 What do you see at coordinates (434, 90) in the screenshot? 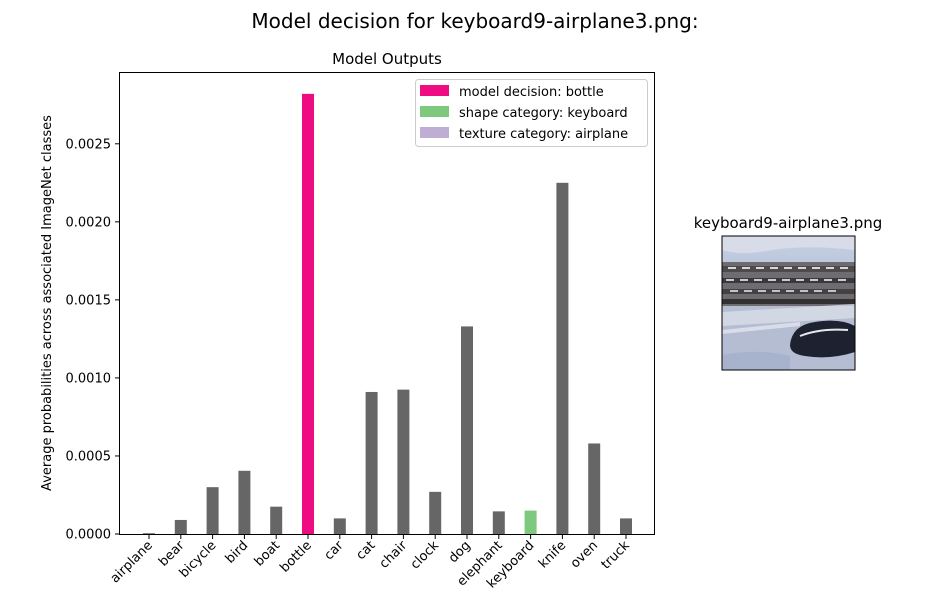
I see `legend-swatch-model-decision` at bounding box center [434, 90].